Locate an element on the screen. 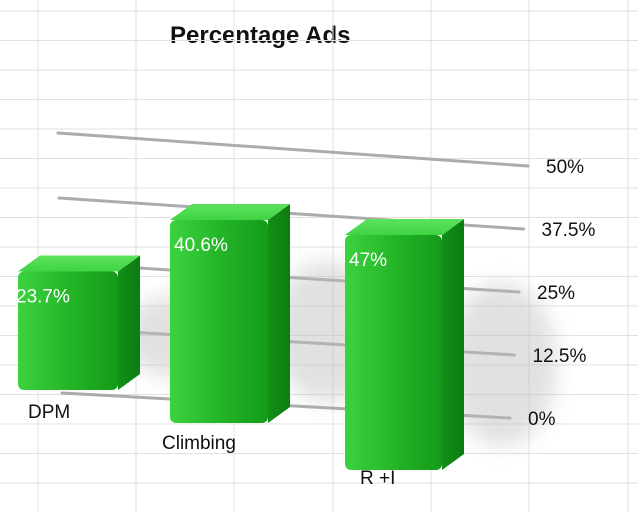 The height and width of the screenshot is (512, 638). bar-climbing: 40.6% is located at coordinates (230, 313).